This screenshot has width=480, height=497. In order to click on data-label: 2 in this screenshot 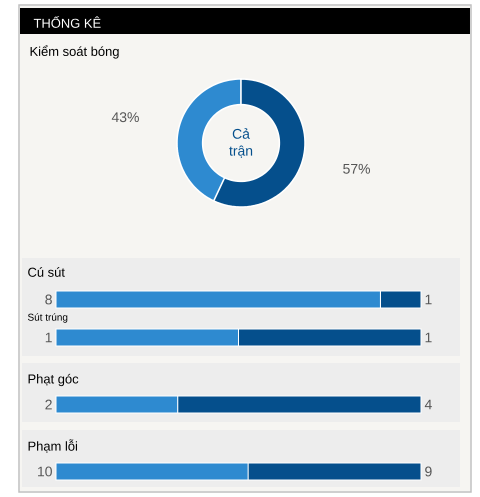, I will do `click(48, 405)`.